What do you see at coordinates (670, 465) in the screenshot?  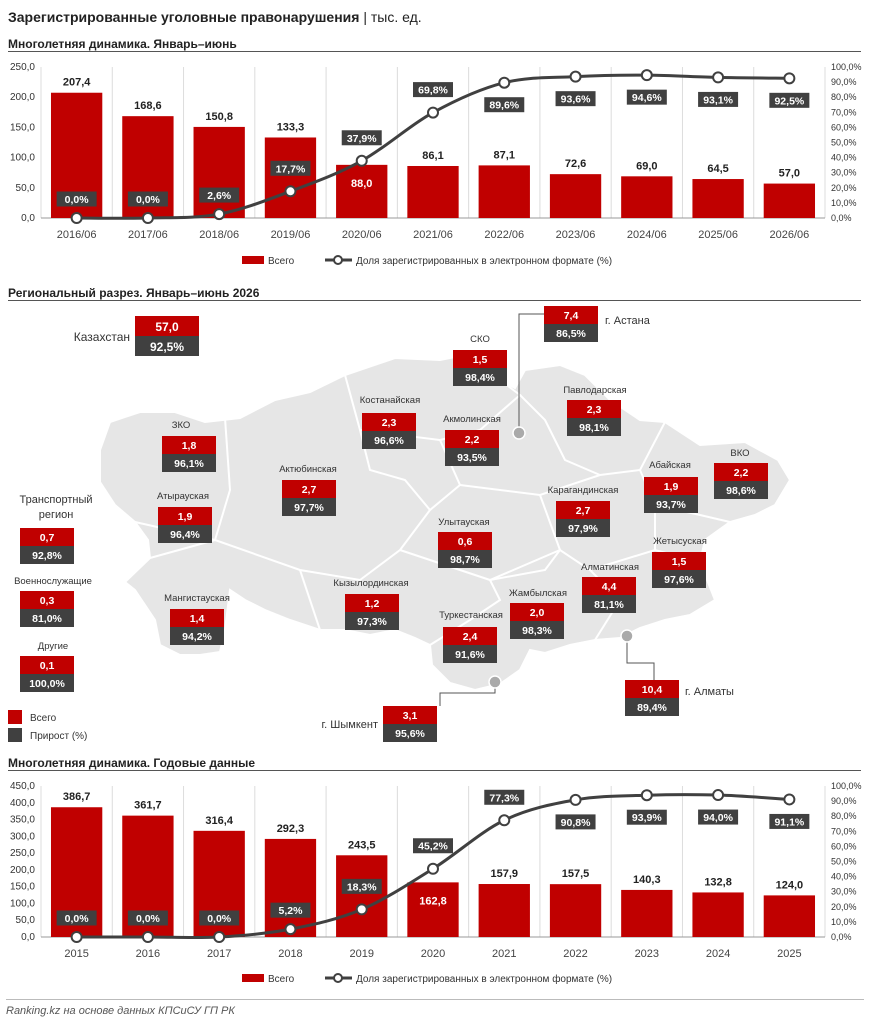 I see `region-name: Абайская` at bounding box center [670, 465].